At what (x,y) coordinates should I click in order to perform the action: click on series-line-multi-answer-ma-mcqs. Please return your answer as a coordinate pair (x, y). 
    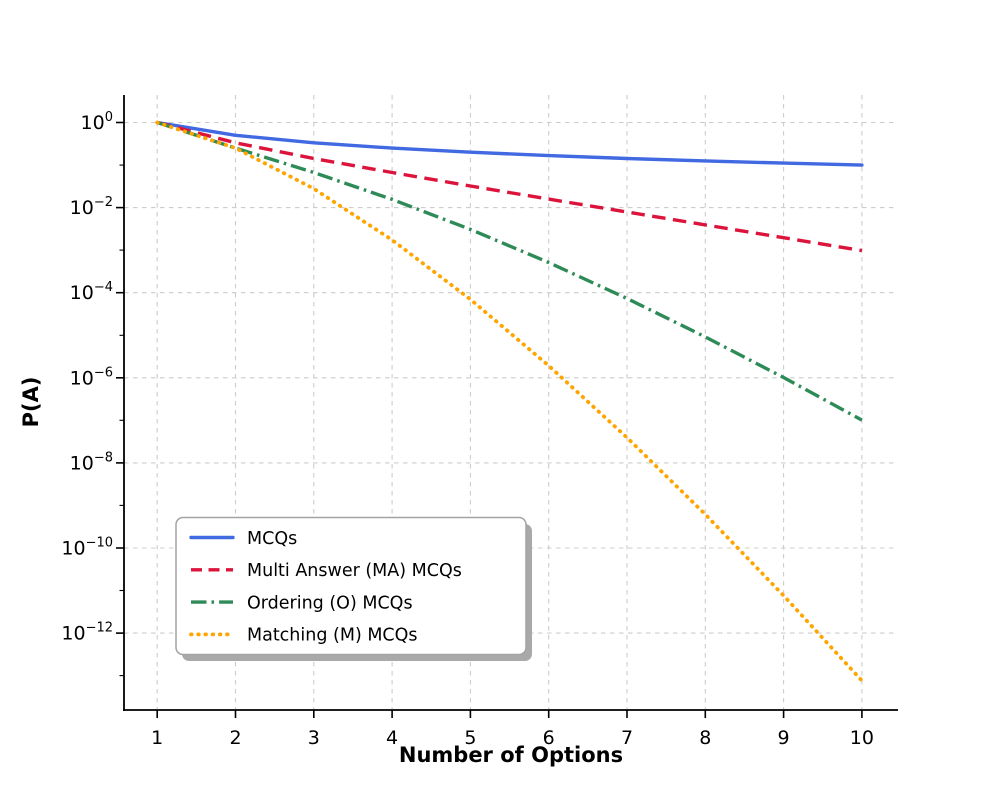
    Looking at the image, I should click on (509, 186).